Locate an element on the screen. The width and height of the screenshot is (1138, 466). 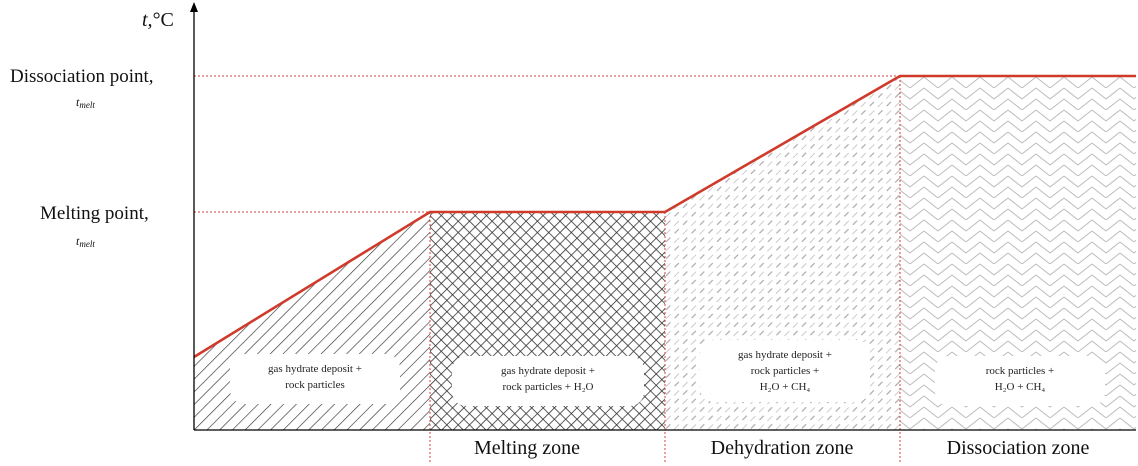
zone-label-dissociation: Dissociation zone is located at coordinates (1018, 448).